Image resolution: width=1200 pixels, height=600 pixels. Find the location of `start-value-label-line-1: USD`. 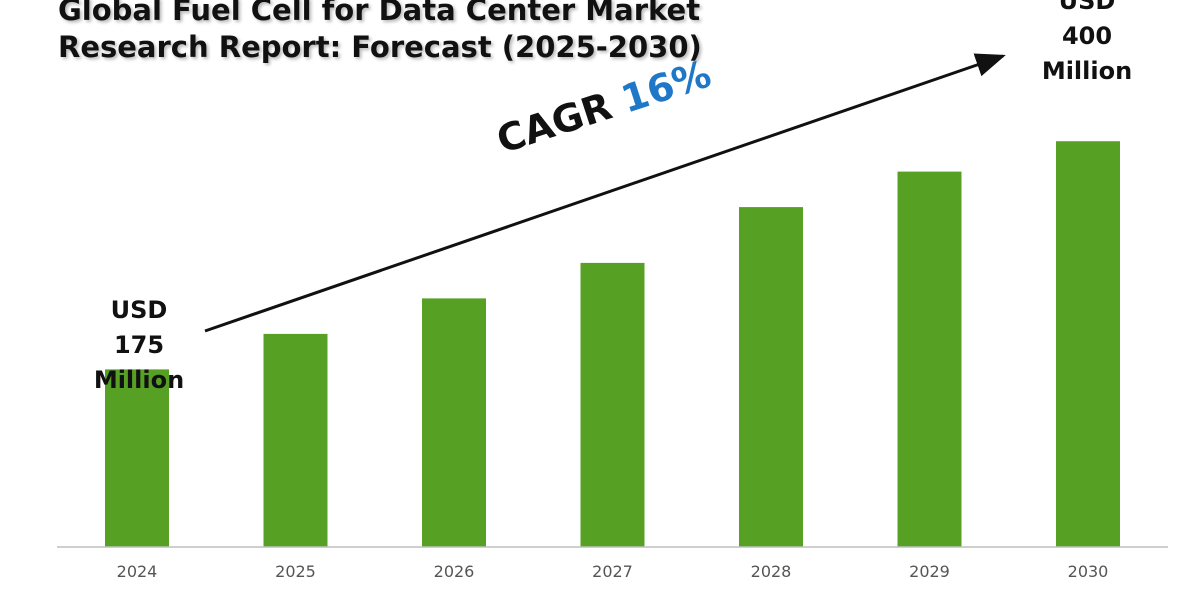

start-value-label-line-1: USD is located at coordinates (139, 310).